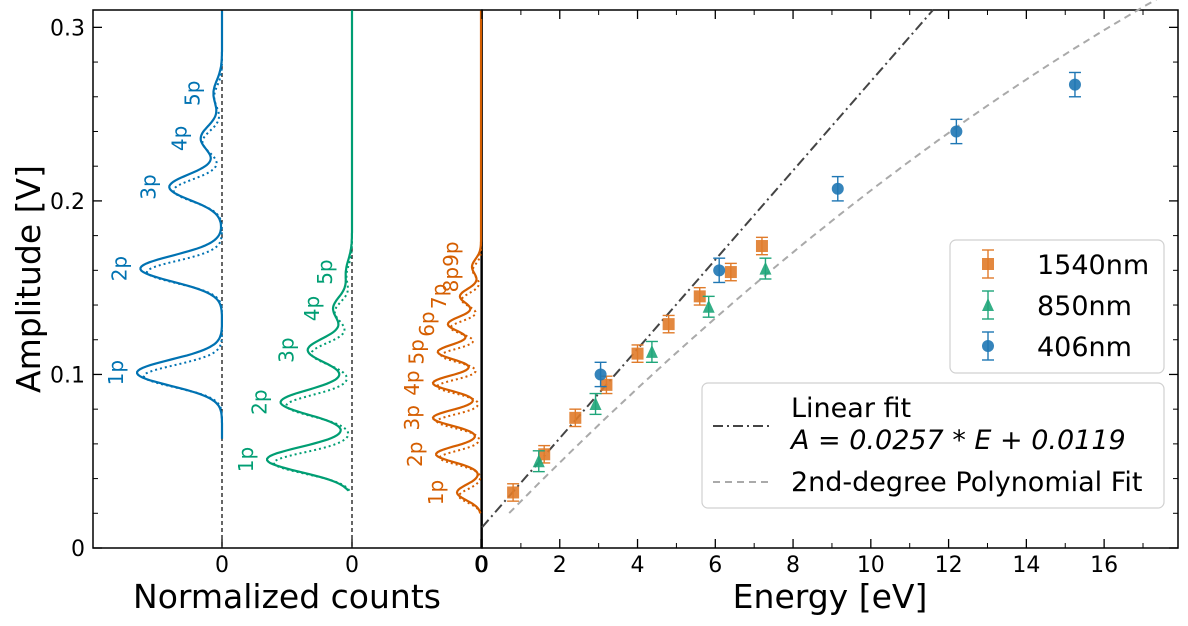 The image size is (1188, 626). What do you see at coordinates (1026, 565) in the screenshot?
I see `x-tick-label: 14` at bounding box center [1026, 565].